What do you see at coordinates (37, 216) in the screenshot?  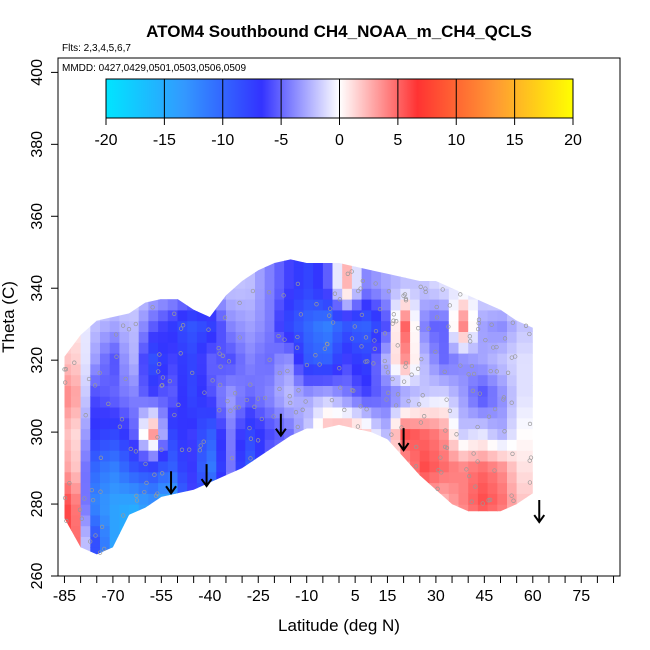 I see `y-tick-label: 360` at bounding box center [37, 216].